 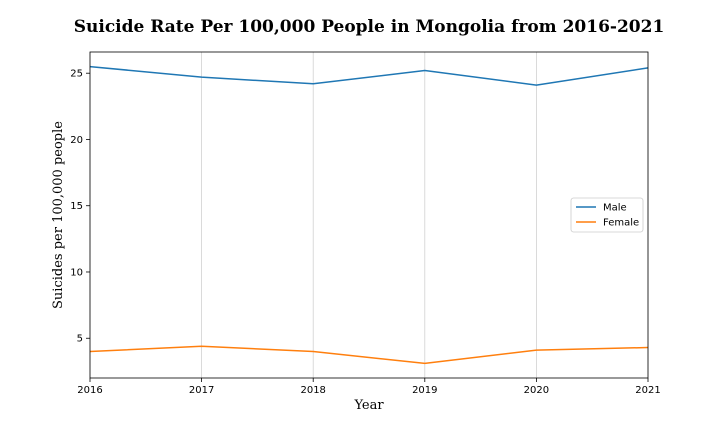 What do you see at coordinates (80, 339) in the screenshot?
I see `y-tick-label-5: 5` at bounding box center [80, 339].